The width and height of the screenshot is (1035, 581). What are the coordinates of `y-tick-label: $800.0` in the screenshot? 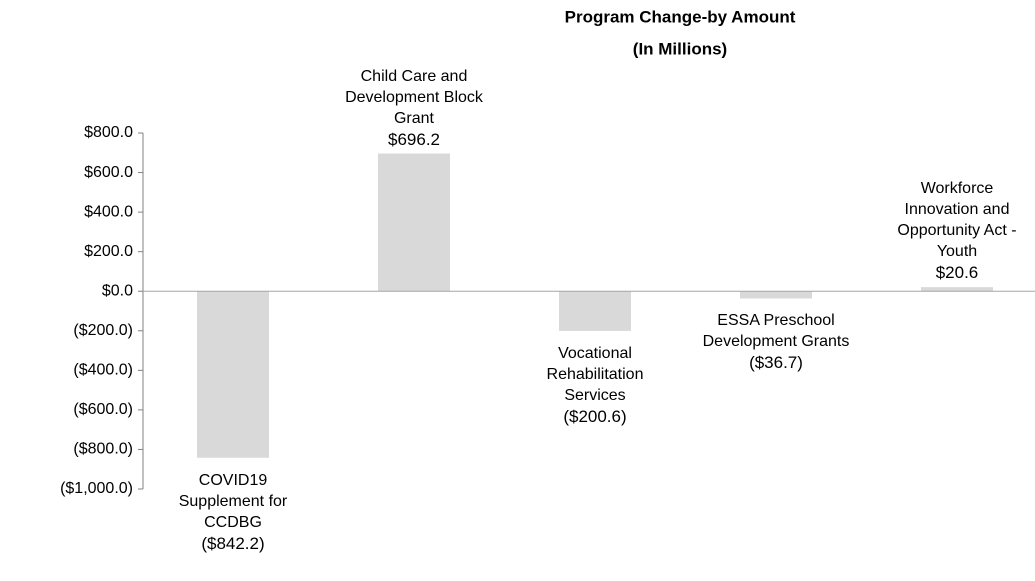 It's located at (108, 132).